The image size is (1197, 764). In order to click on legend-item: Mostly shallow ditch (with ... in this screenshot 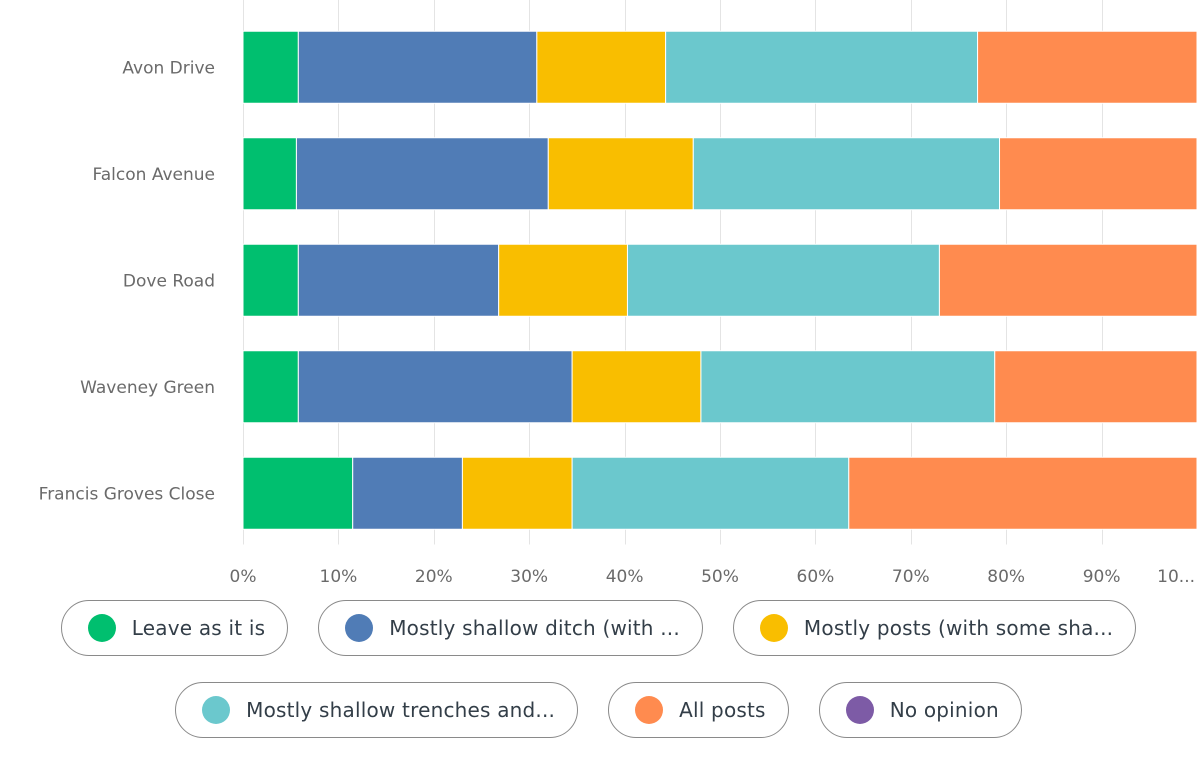, I will do `click(510, 628)`.